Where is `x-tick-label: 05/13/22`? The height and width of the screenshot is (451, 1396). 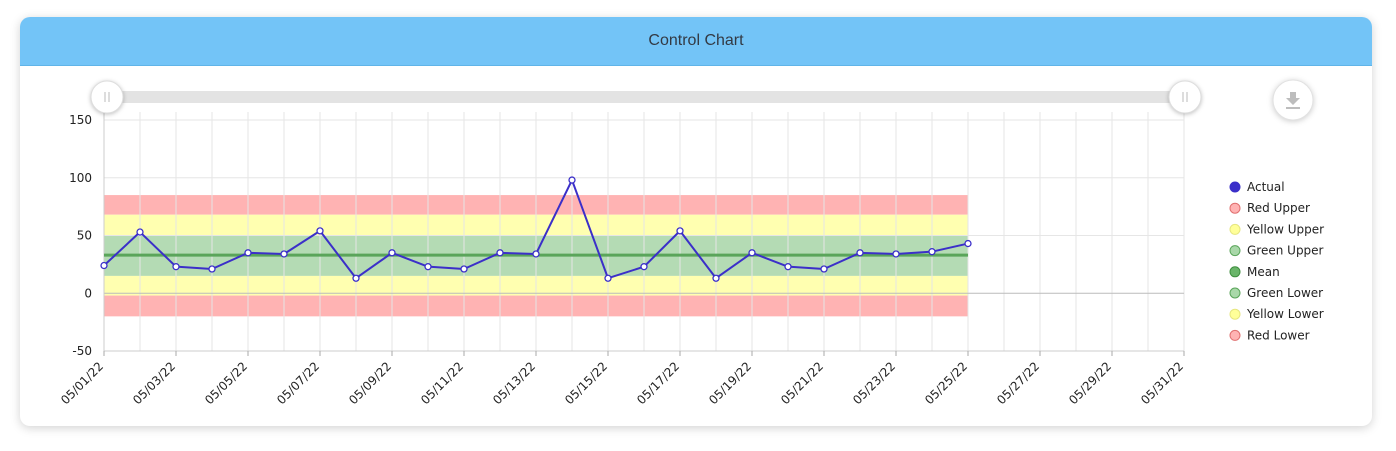
x-tick-label: 05/13/22 is located at coordinates (514, 383).